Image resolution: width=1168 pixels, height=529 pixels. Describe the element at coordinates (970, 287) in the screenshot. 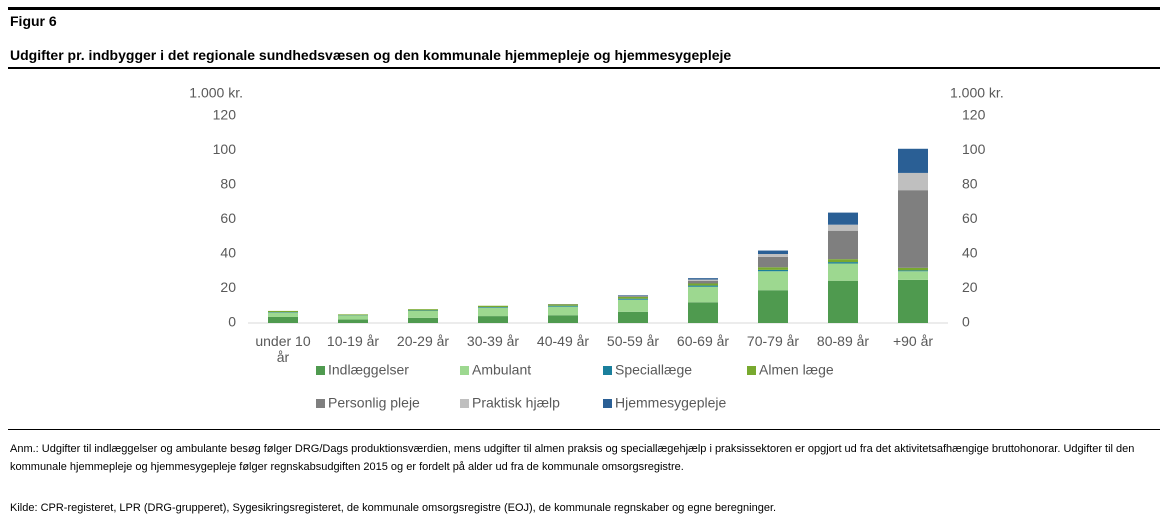

I see `y2-tick-label: 20` at that location.